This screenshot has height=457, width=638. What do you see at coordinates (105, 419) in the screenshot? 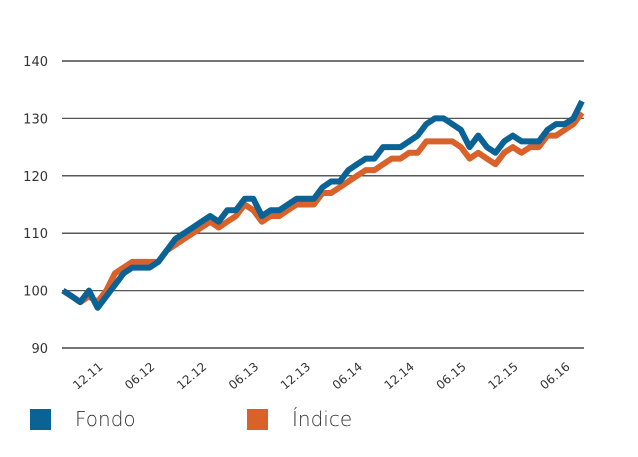
I see `legend-label-fondo: Fondo` at bounding box center [105, 419].